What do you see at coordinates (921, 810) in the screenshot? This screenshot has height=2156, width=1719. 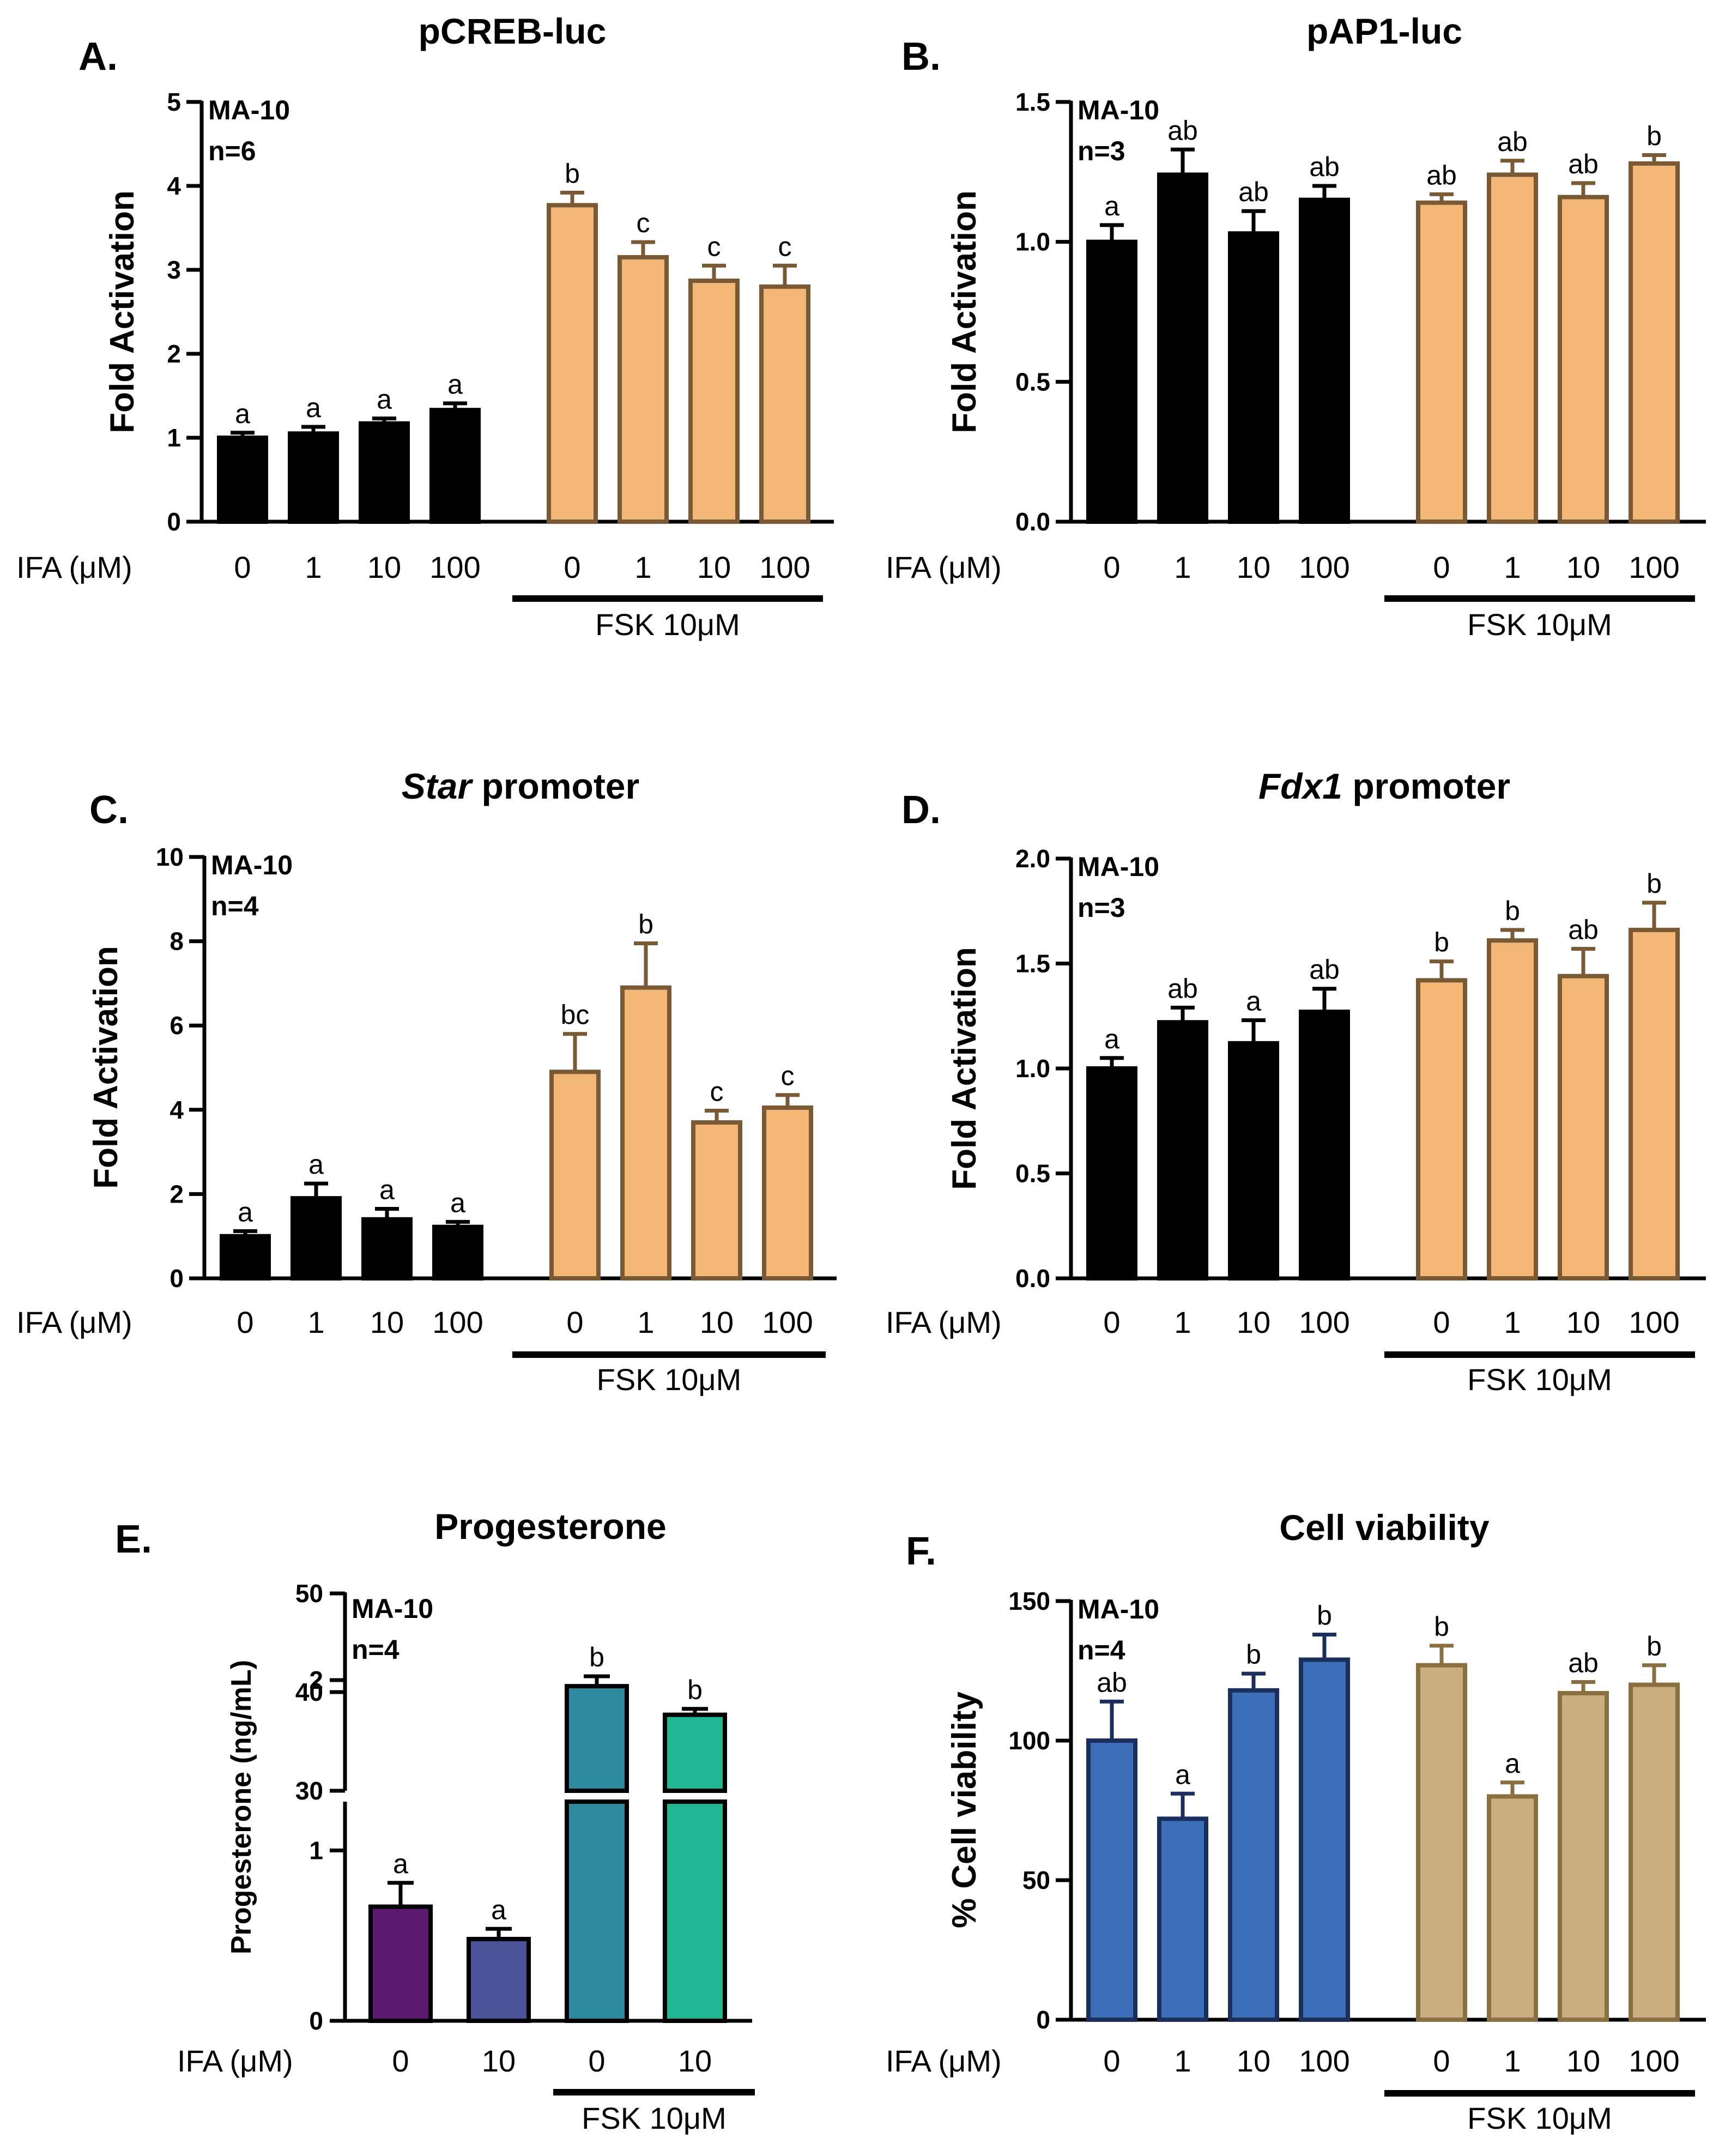 I see `panel-label: D.` at bounding box center [921, 810].